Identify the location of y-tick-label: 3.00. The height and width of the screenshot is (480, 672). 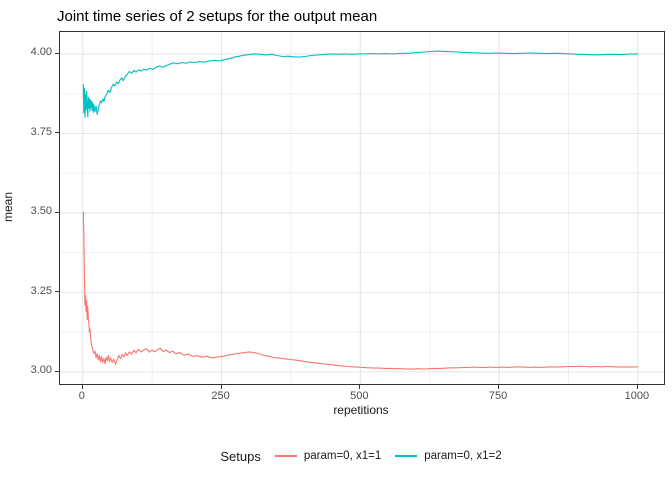
(41, 370).